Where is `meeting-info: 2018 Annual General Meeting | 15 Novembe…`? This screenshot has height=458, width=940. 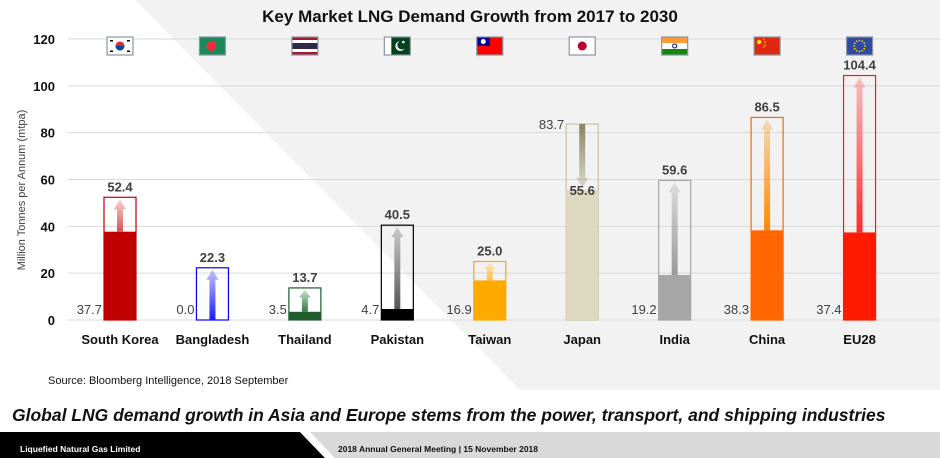
meeting-info: 2018 Annual General Meeting | 15 Novembe… is located at coordinates (438, 449).